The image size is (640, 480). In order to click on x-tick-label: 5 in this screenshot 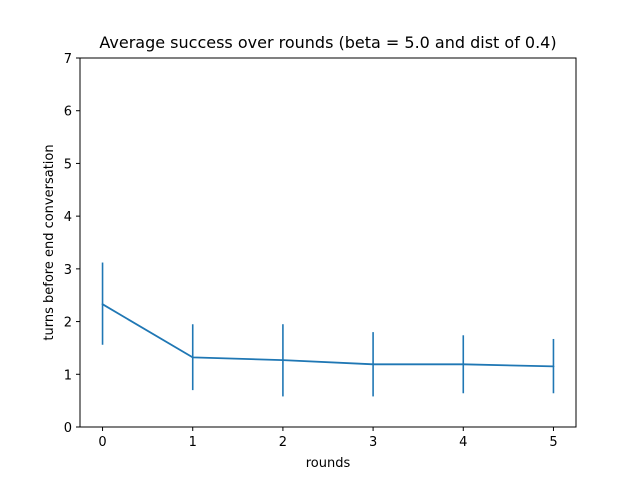, I will do `click(553, 442)`.